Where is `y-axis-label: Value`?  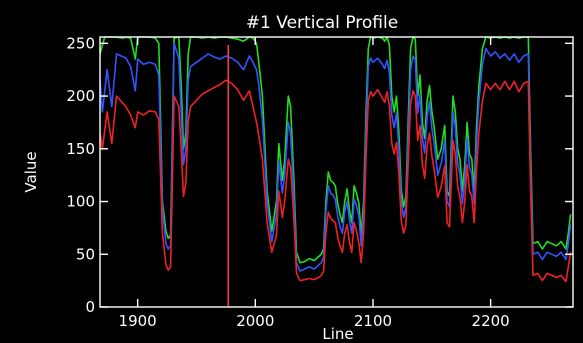 y-axis-label: Value is located at coordinates (31, 171).